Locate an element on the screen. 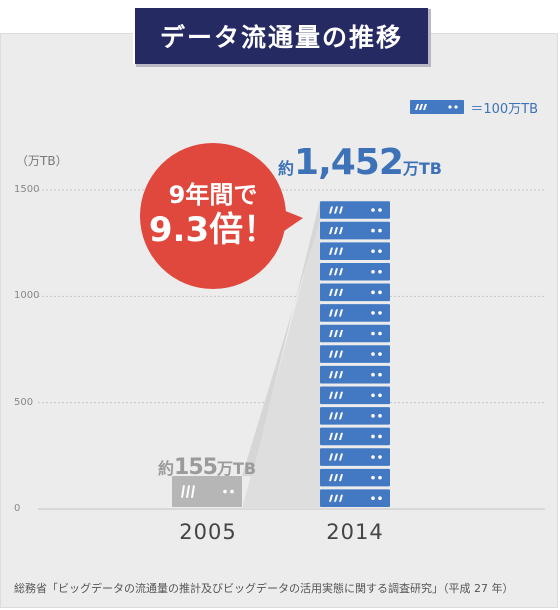  value-label-2014: 約1,452万TB is located at coordinates (360, 162).